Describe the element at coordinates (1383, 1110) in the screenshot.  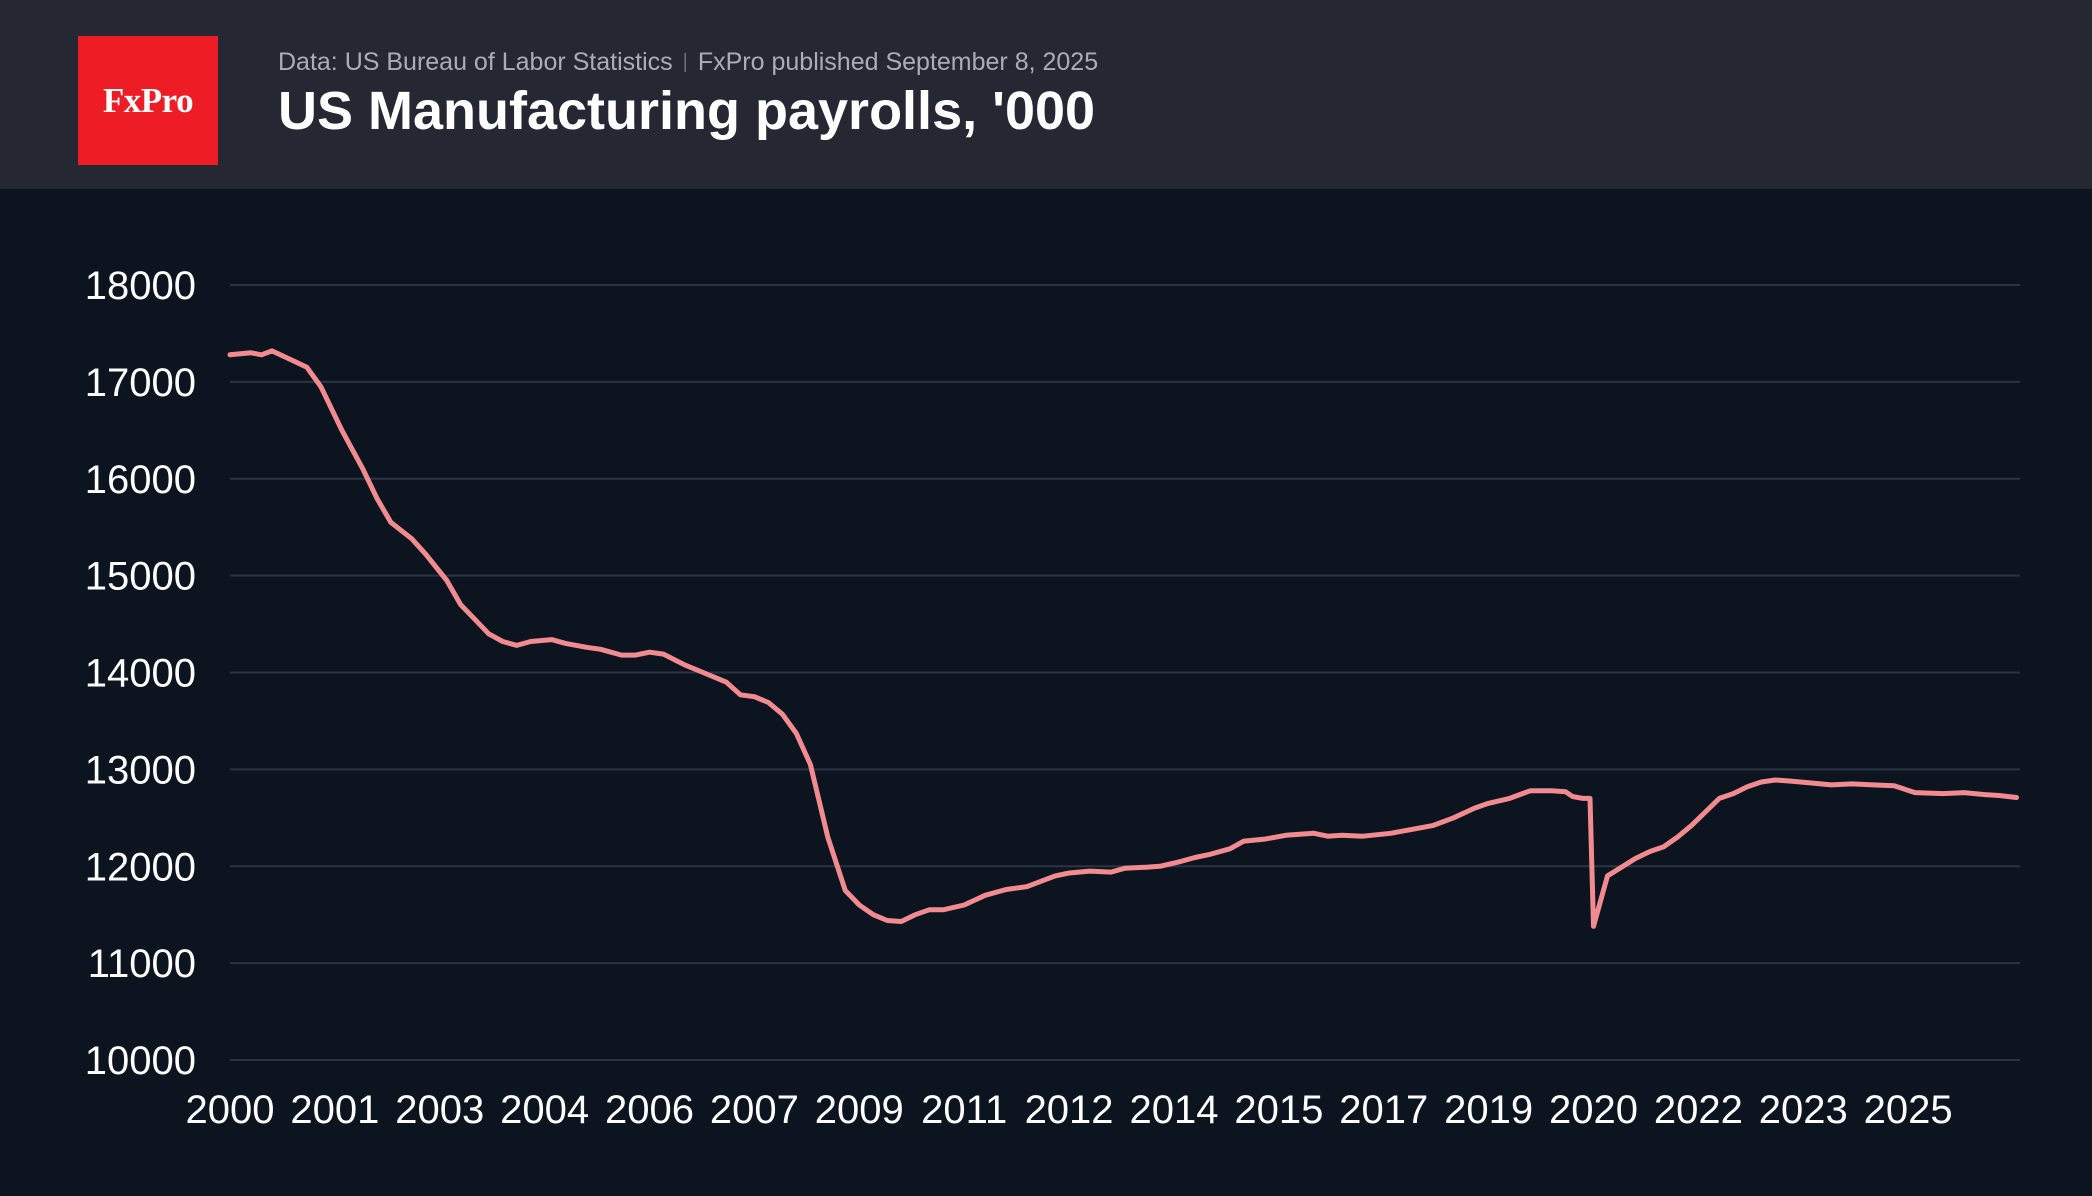
I see `x-tick-label: 2017` at that location.